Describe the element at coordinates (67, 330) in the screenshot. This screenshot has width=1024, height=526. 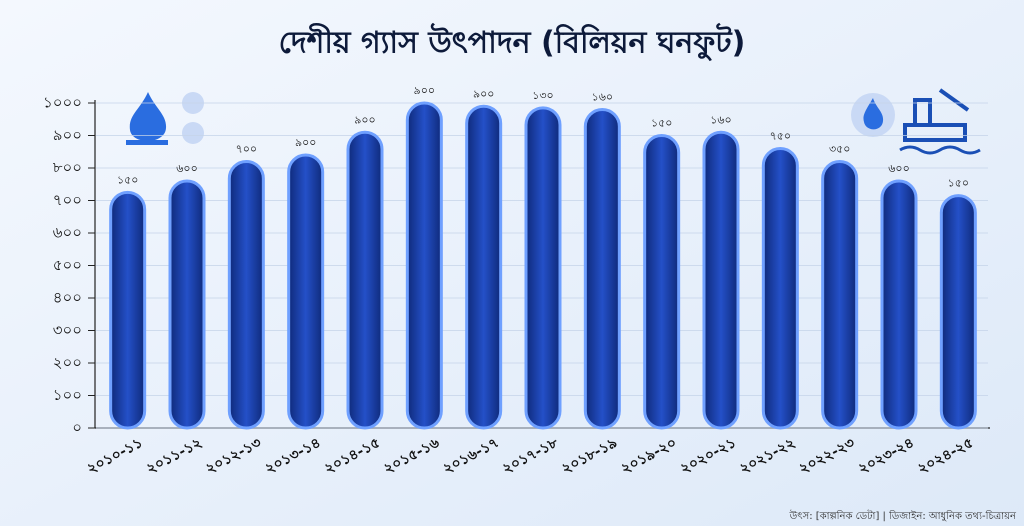
I see `y-tick-label: ৩০০` at that location.